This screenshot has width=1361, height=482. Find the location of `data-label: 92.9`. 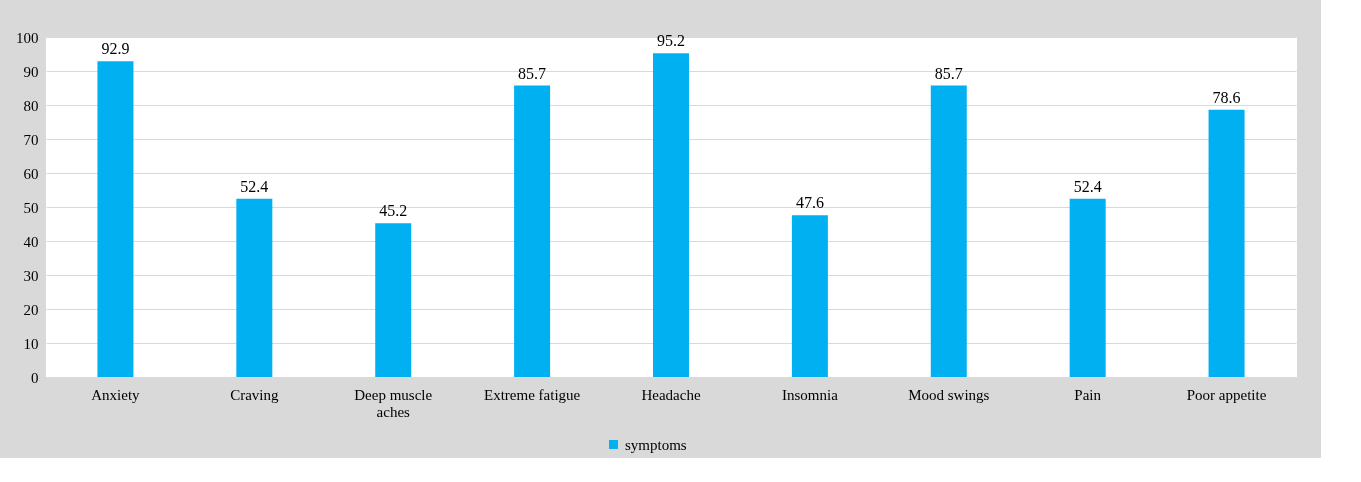

data-label: 92.9 is located at coordinates (115, 49).